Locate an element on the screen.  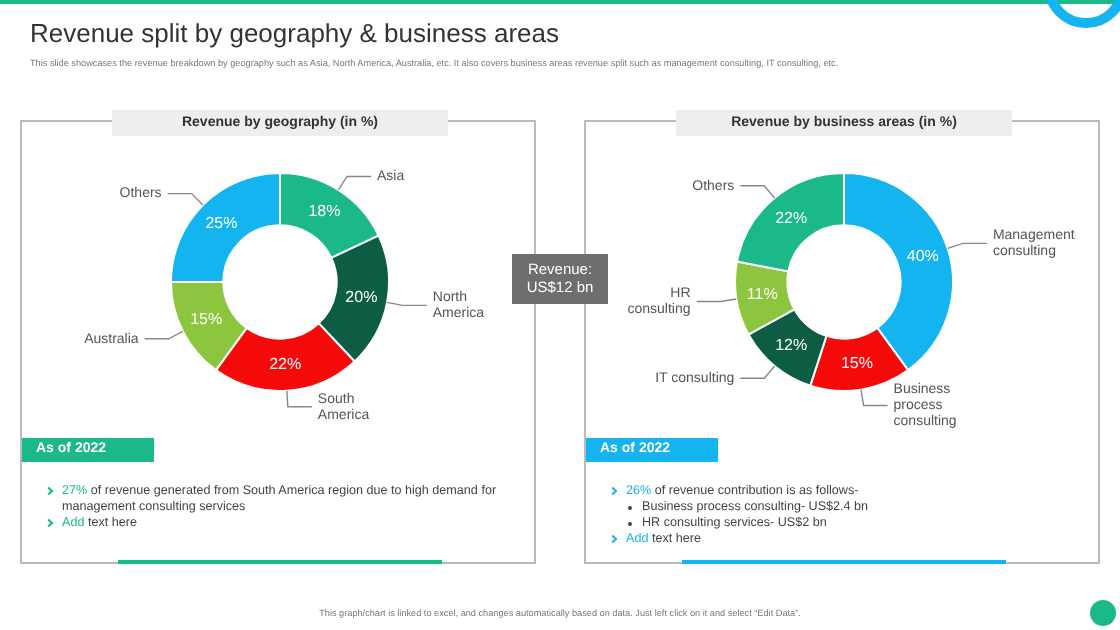
text: Revenue split by geography & business areas is located at coordinates (294, 33).